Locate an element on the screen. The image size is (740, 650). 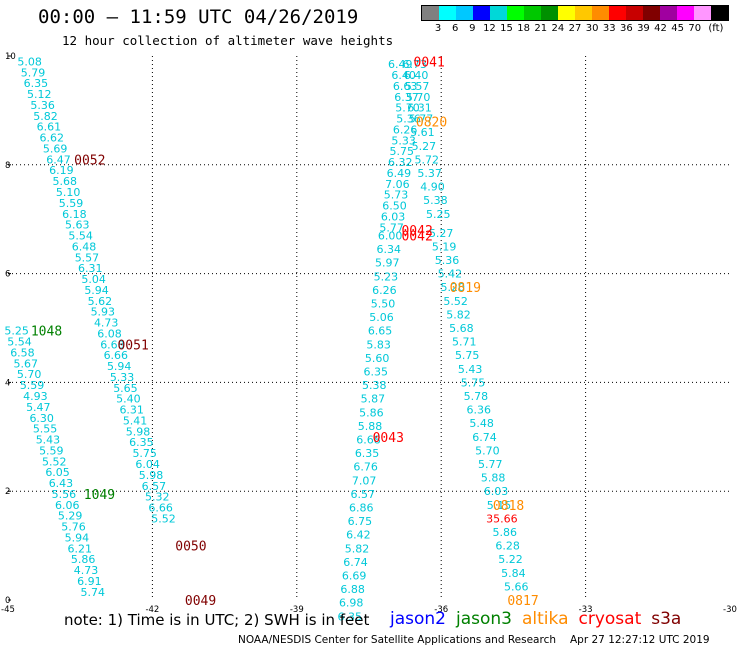
wave-height-value: 5.29 is located at coordinates (70, 516).